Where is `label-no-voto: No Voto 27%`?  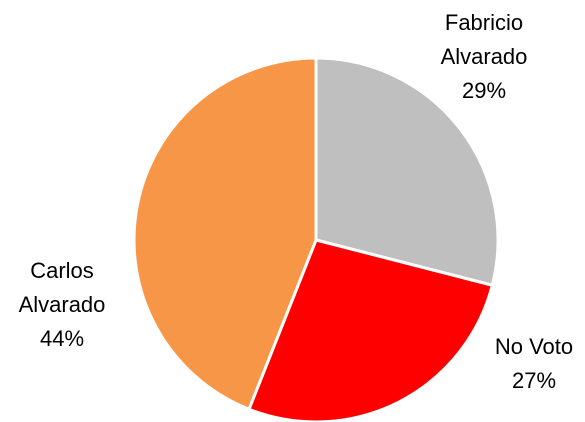 label-no-voto: No Voto 27% is located at coordinates (534, 363).